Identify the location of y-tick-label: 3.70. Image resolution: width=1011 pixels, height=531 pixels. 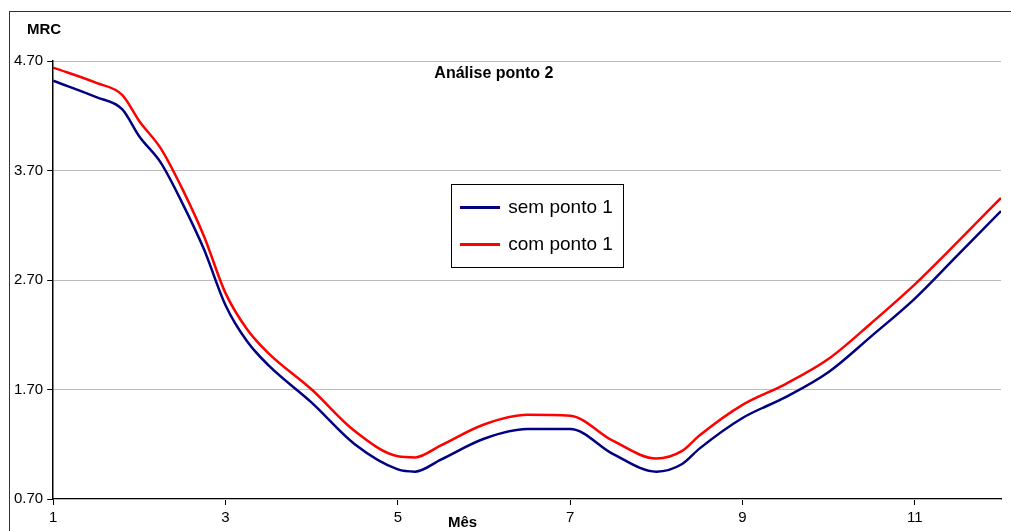
(28, 169).